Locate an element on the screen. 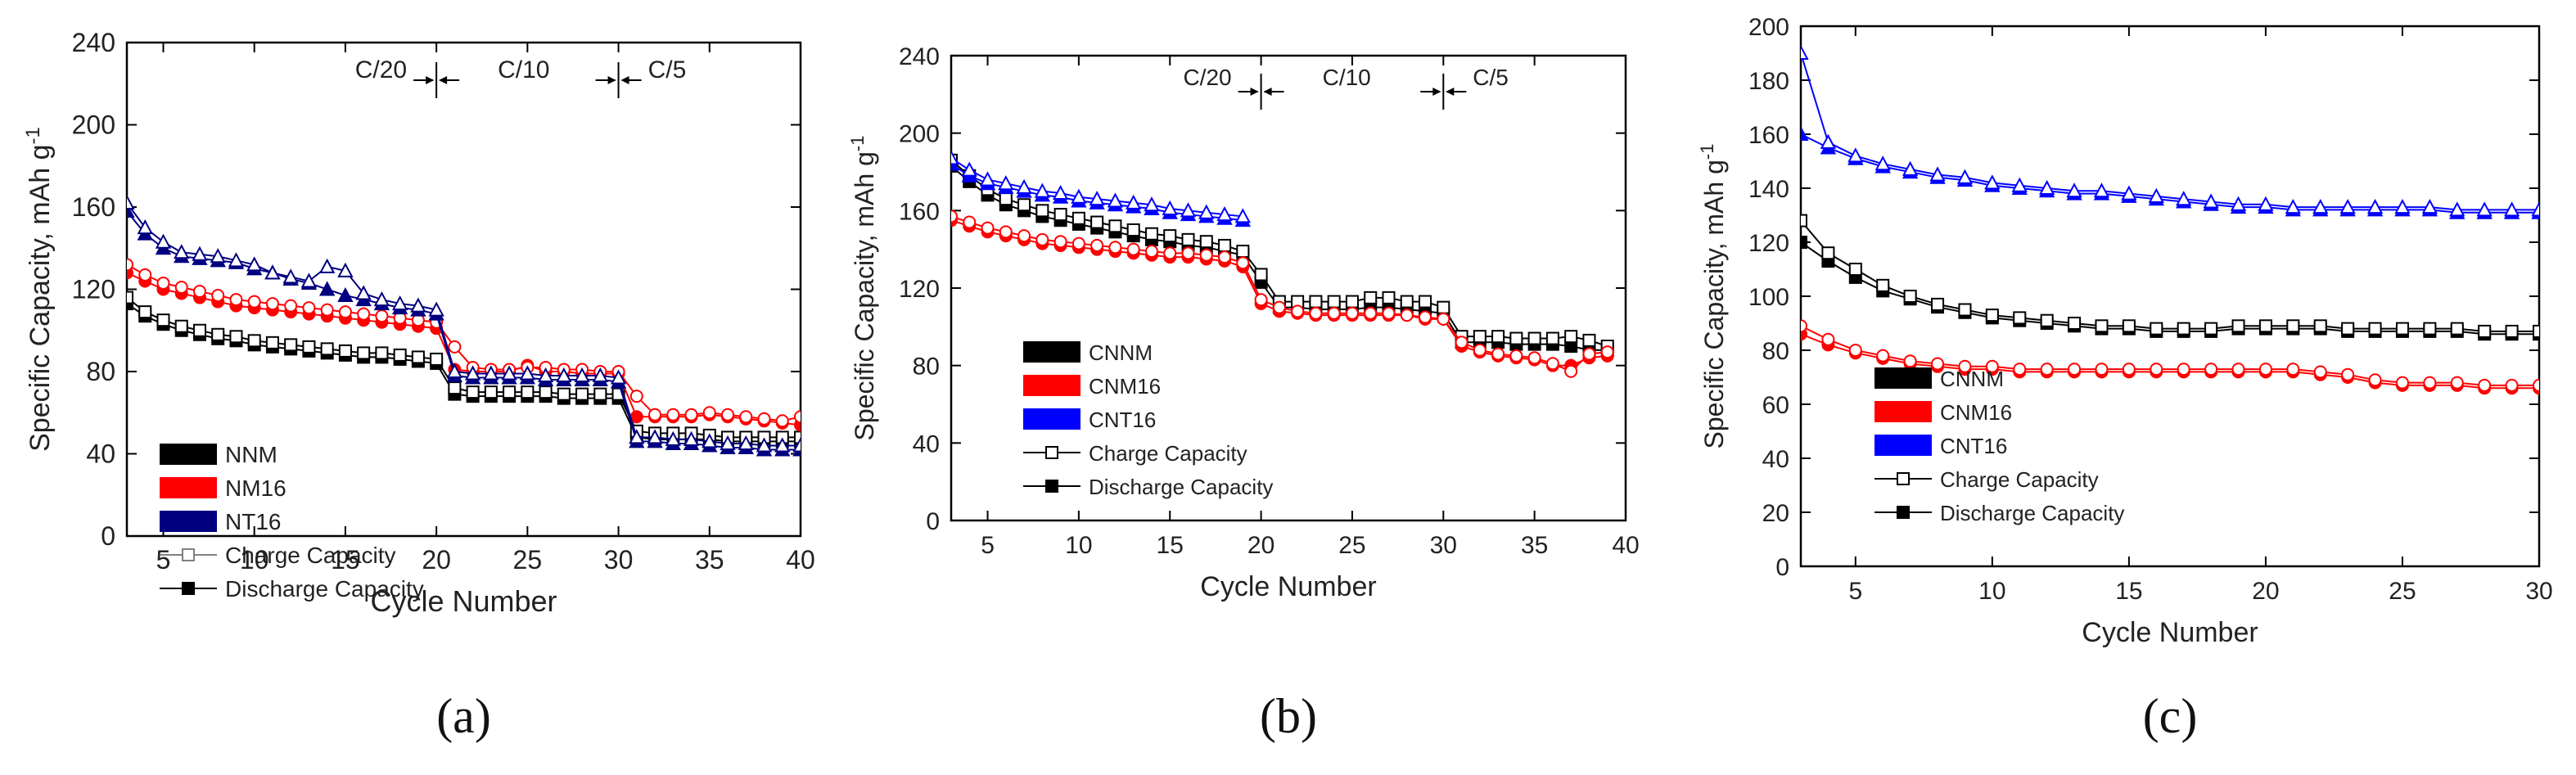  series-group is located at coordinates (464, 325).